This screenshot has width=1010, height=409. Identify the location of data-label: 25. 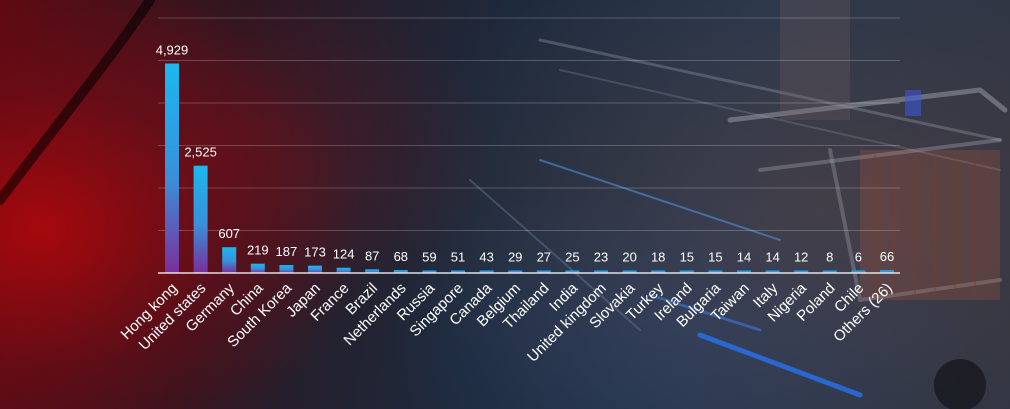
(572, 257).